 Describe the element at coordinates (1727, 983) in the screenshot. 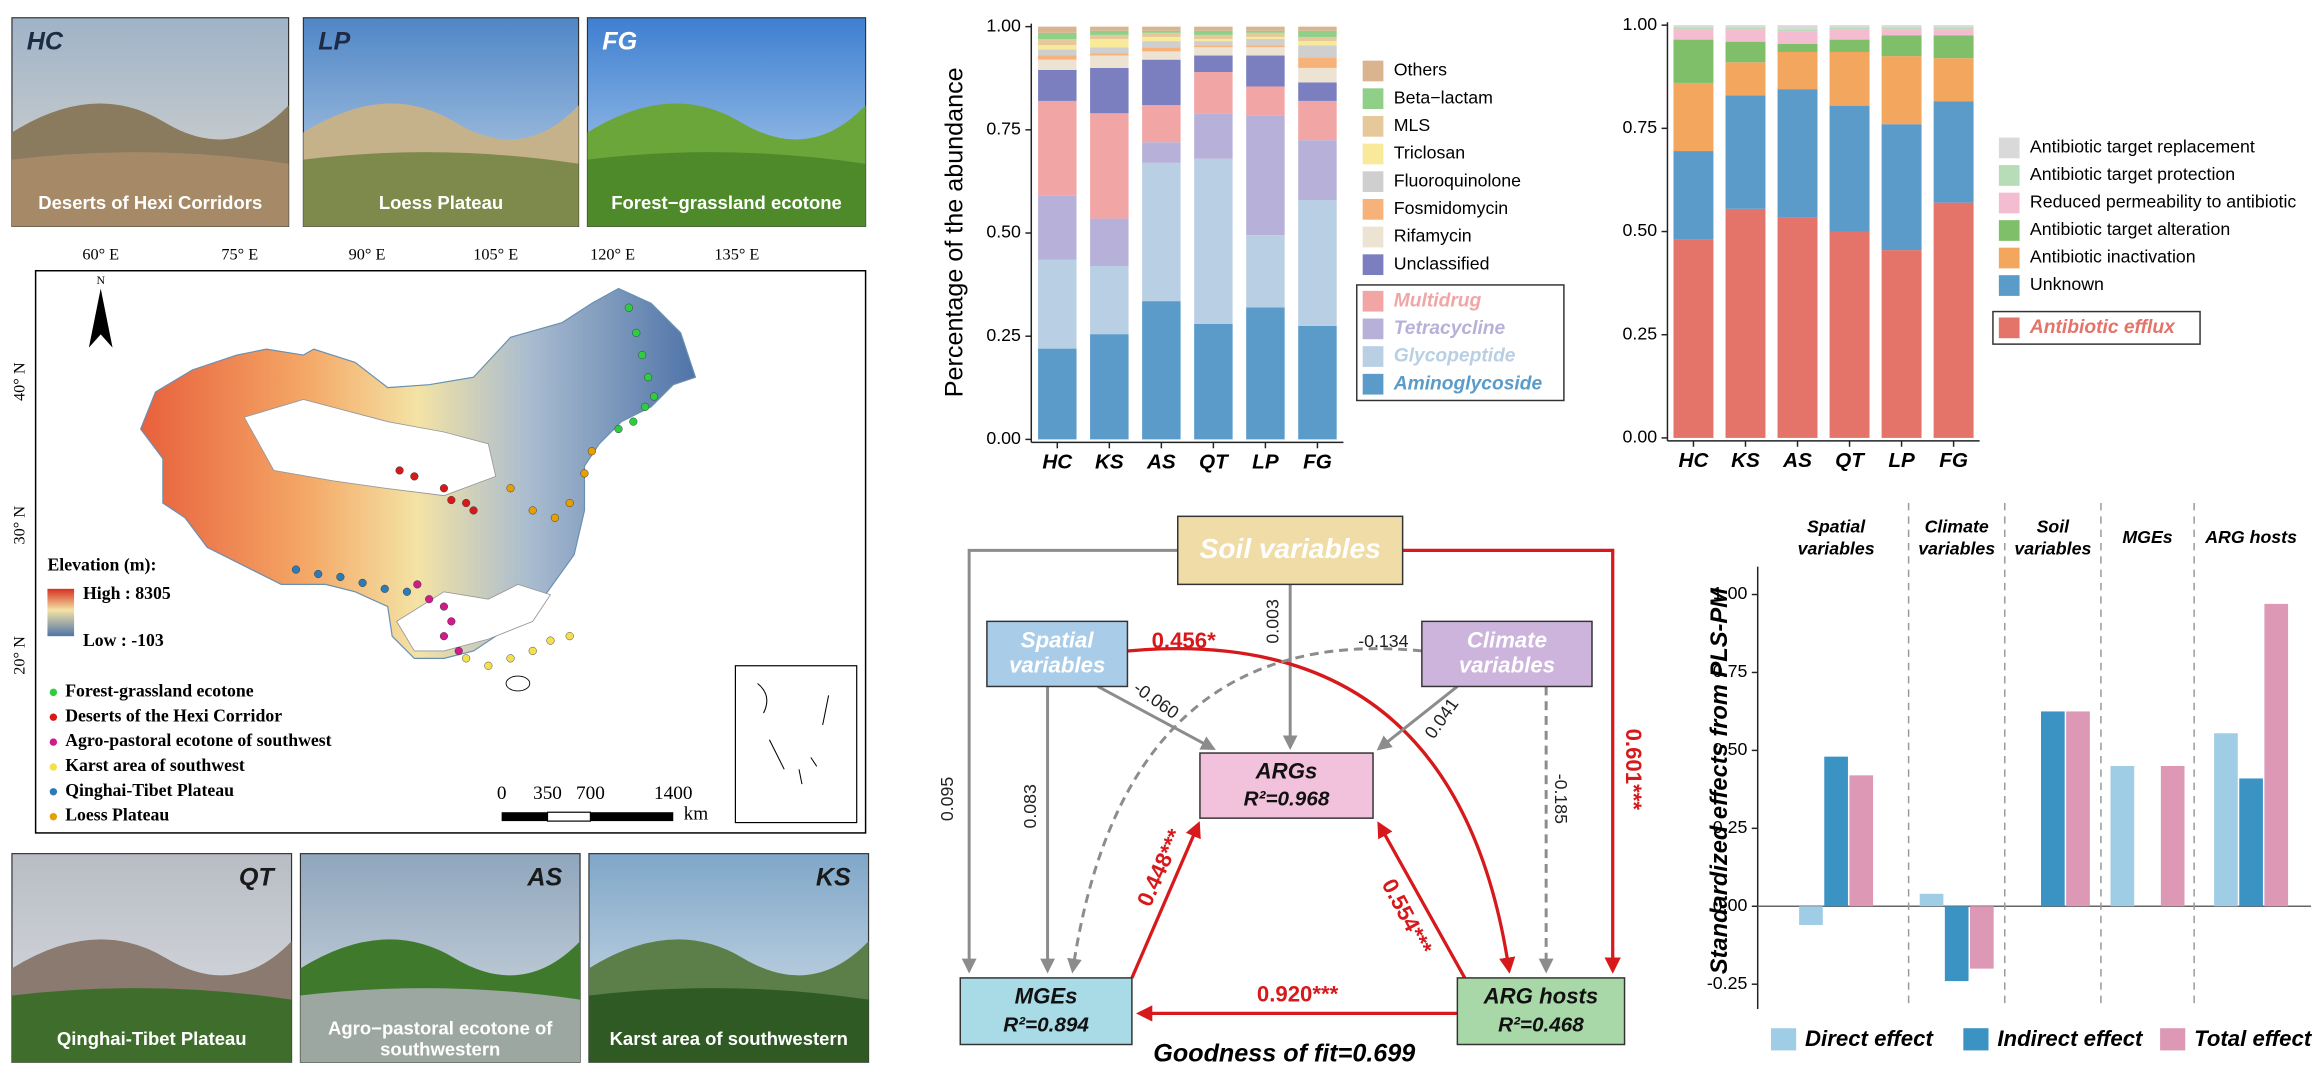

I see `y-tick-label: -0.25` at that location.